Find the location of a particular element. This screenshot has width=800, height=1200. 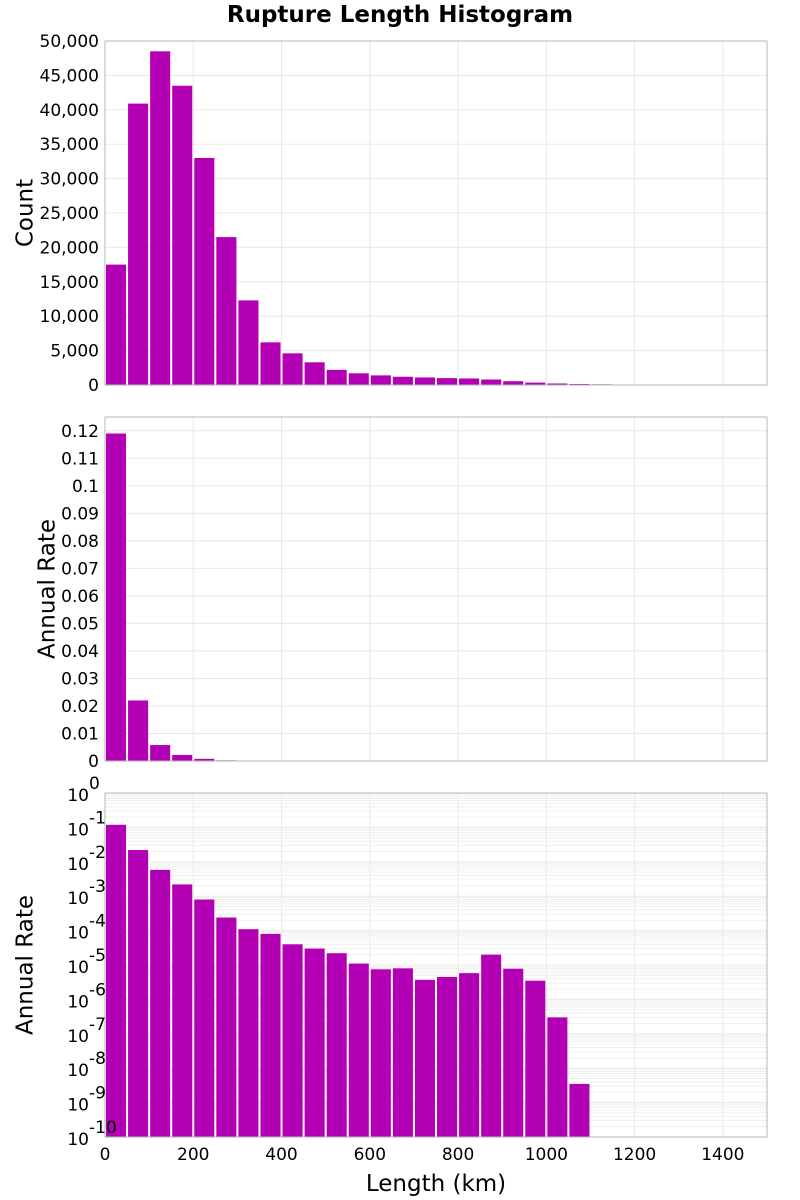

x-tick-label: 200 is located at coordinates (193, 1155).